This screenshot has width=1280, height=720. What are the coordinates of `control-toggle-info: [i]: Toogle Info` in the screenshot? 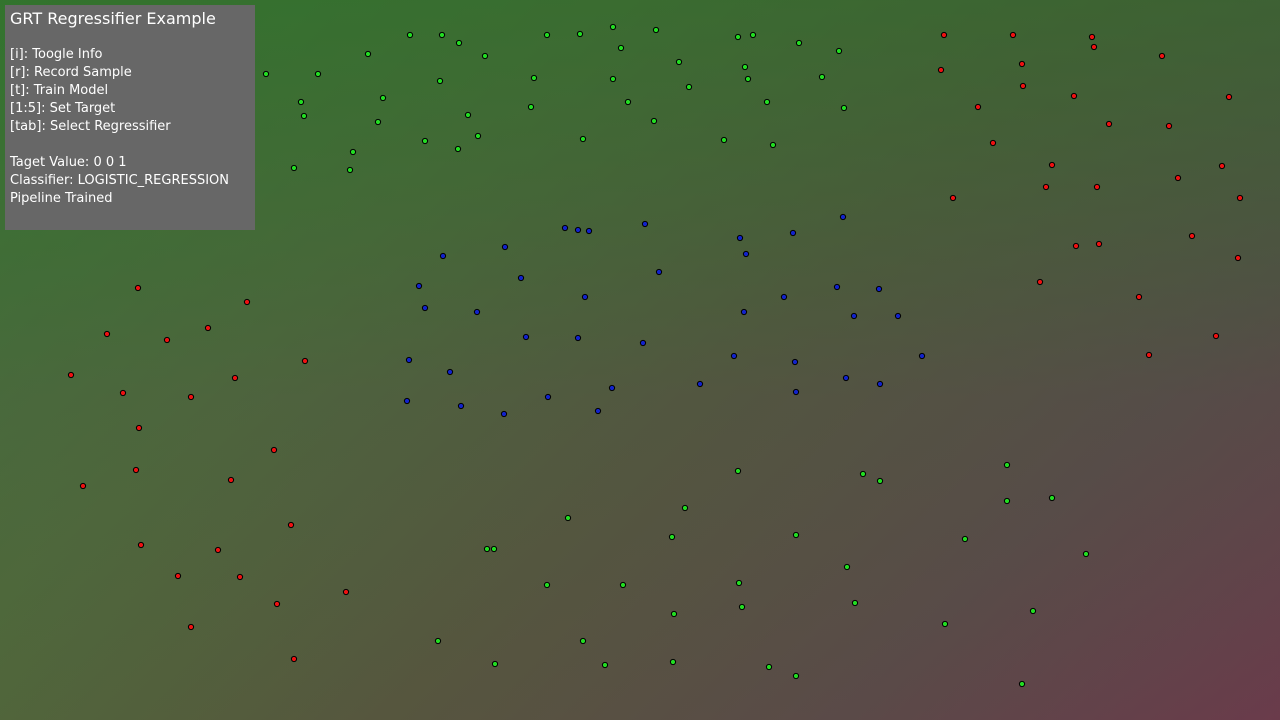 It's located at (130, 55).